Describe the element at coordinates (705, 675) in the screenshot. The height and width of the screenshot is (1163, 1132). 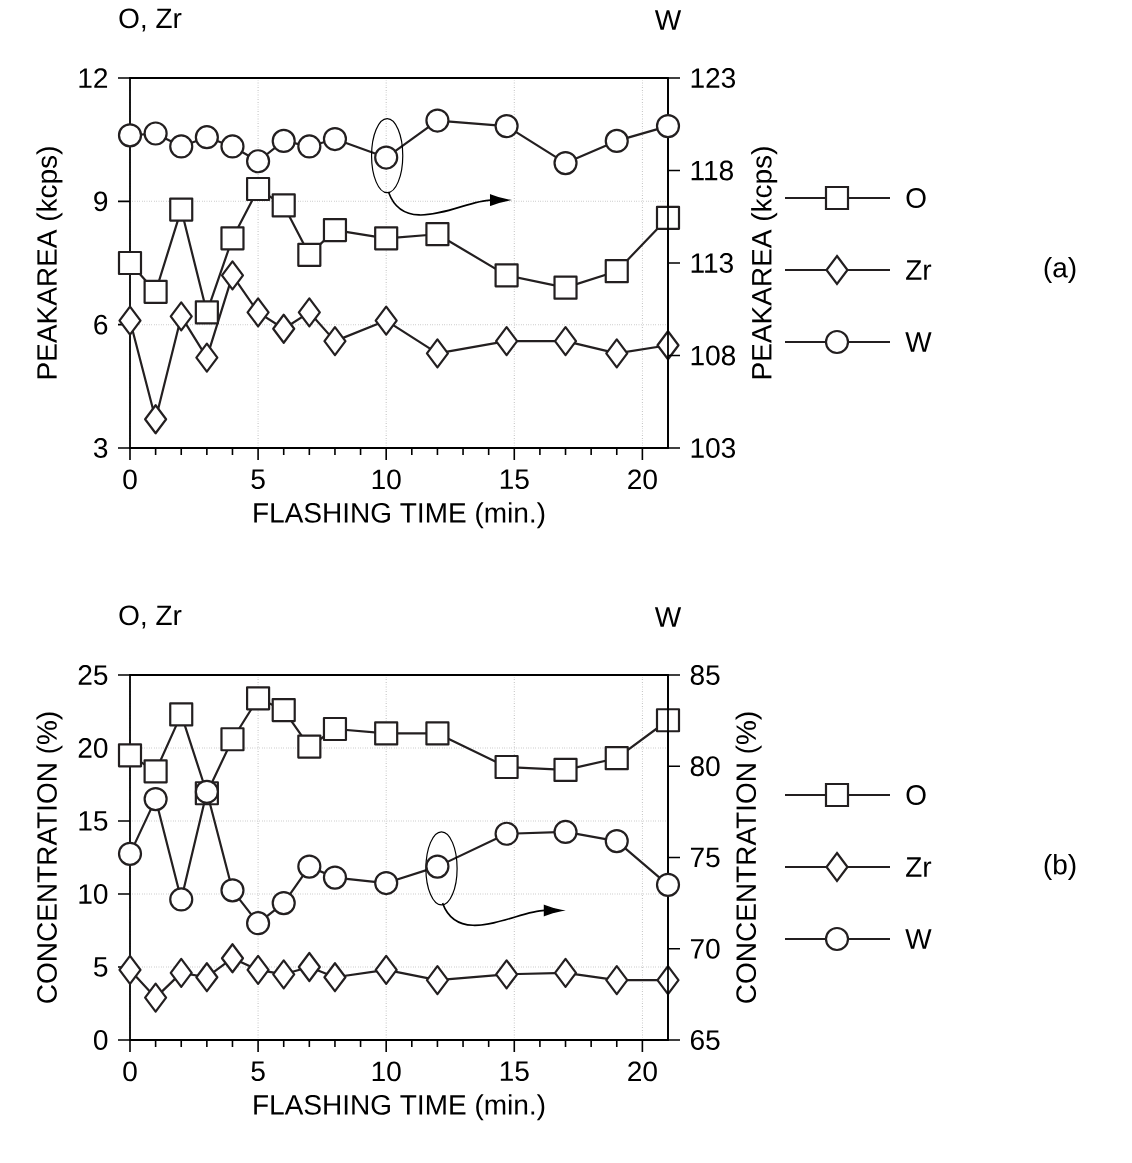
I see `y2-tick-label: 85` at that location.